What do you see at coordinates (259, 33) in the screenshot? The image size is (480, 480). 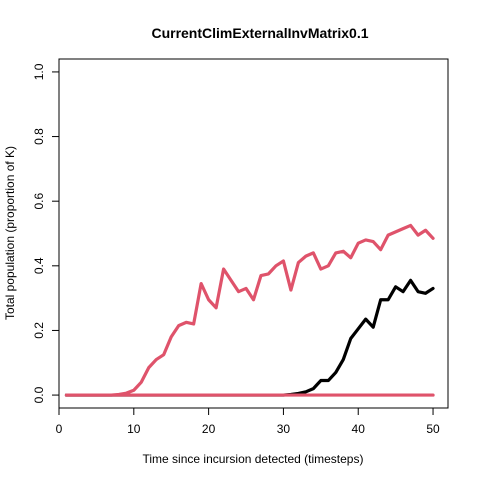 I see `chart-title: CurrentClimExternalInvMatrix0.1` at bounding box center [259, 33].